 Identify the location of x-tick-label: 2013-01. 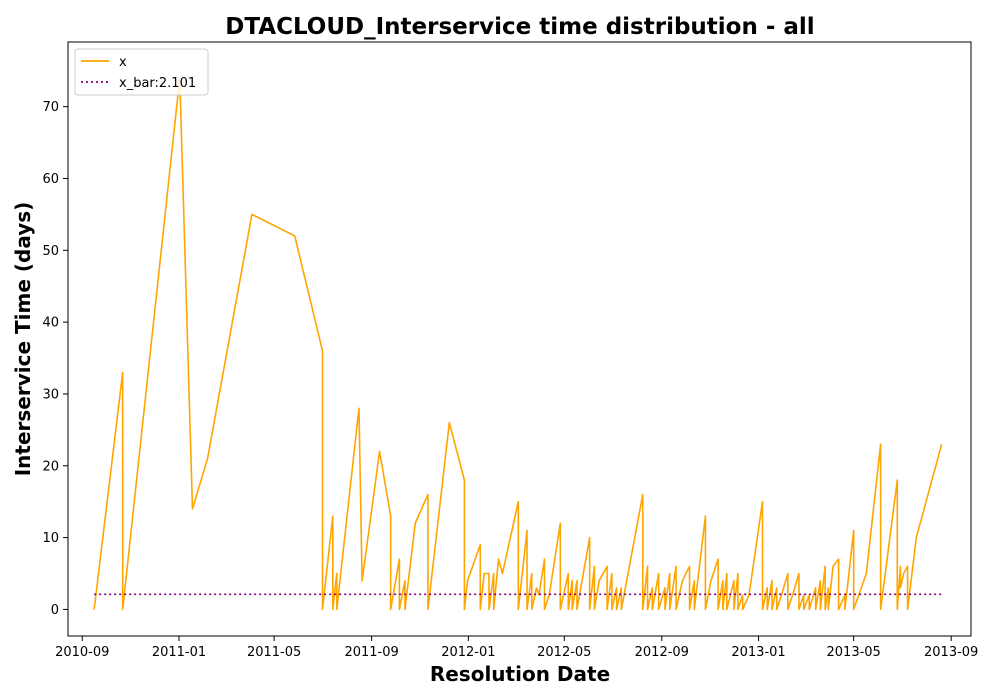
(758, 652).